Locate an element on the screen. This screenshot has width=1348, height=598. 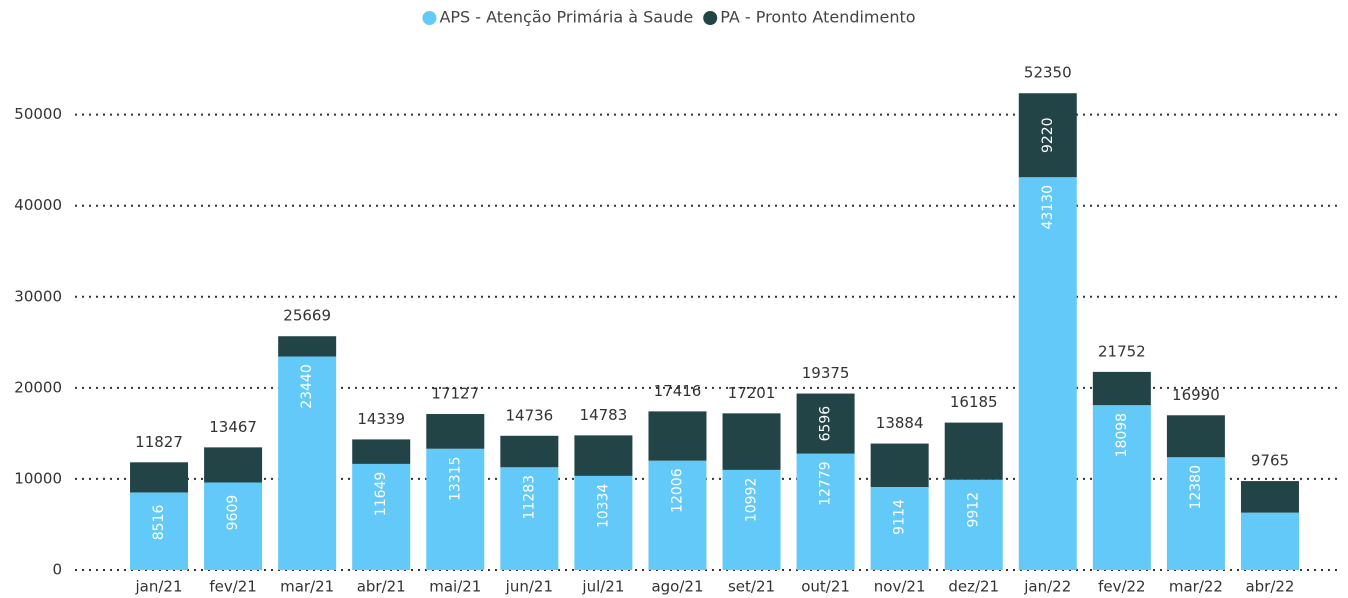
total-label: 17127 is located at coordinates (455, 394).